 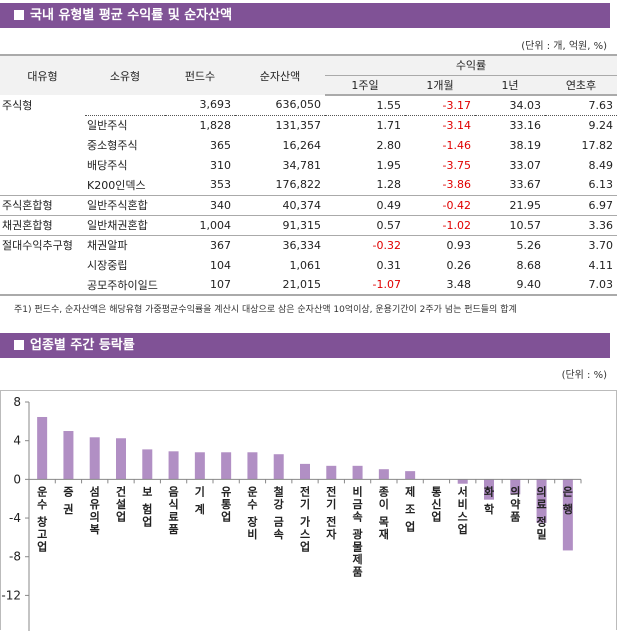 I want to click on header-ytd: 연초후, so click(x=581, y=85).